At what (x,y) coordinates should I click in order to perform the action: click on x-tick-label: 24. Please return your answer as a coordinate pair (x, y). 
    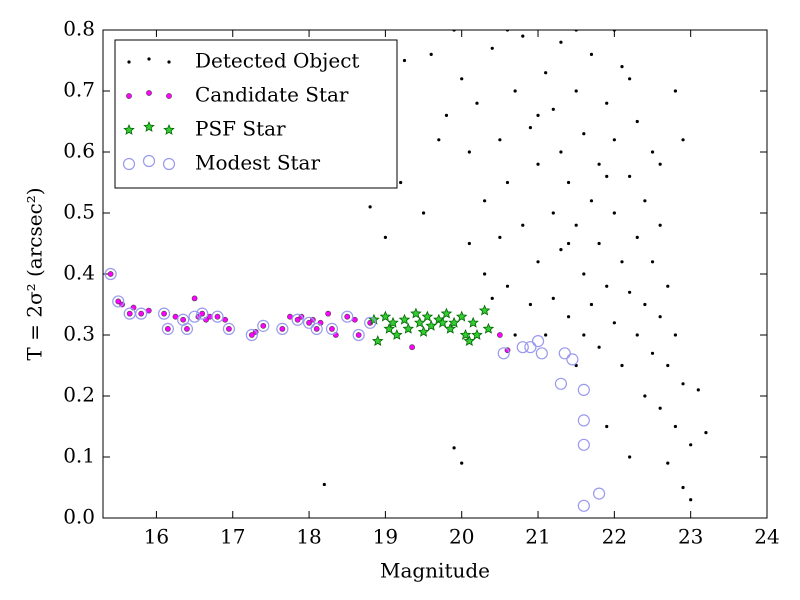
    Looking at the image, I should click on (766, 537).